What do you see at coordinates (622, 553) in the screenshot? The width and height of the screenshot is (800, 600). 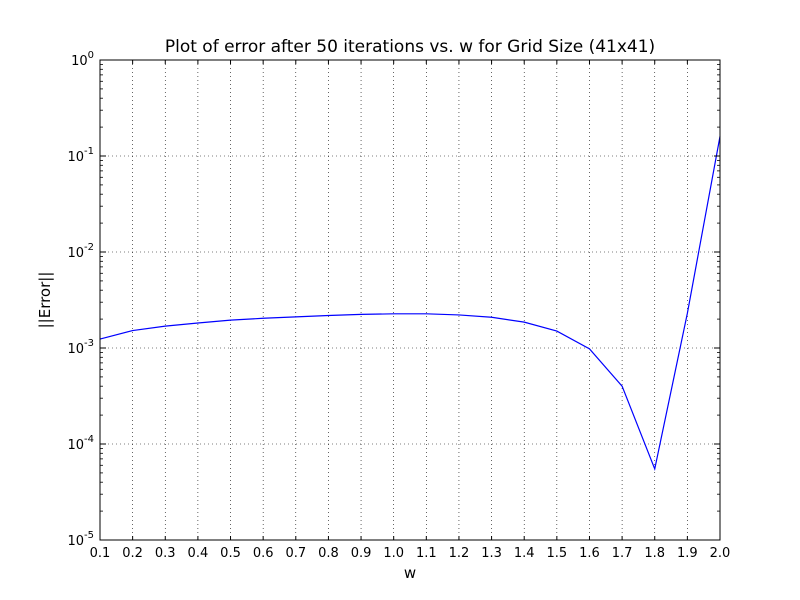 I see `x-tick-label: 1.7` at bounding box center [622, 553].